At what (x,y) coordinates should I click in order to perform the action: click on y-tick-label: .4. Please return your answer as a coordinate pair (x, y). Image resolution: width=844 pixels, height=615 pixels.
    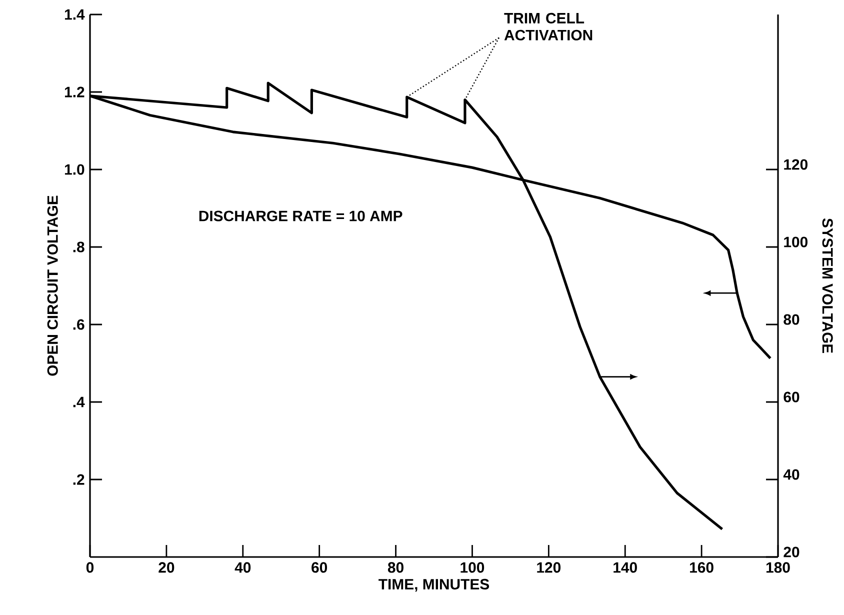
    Looking at the image, I should click on (79, 402).